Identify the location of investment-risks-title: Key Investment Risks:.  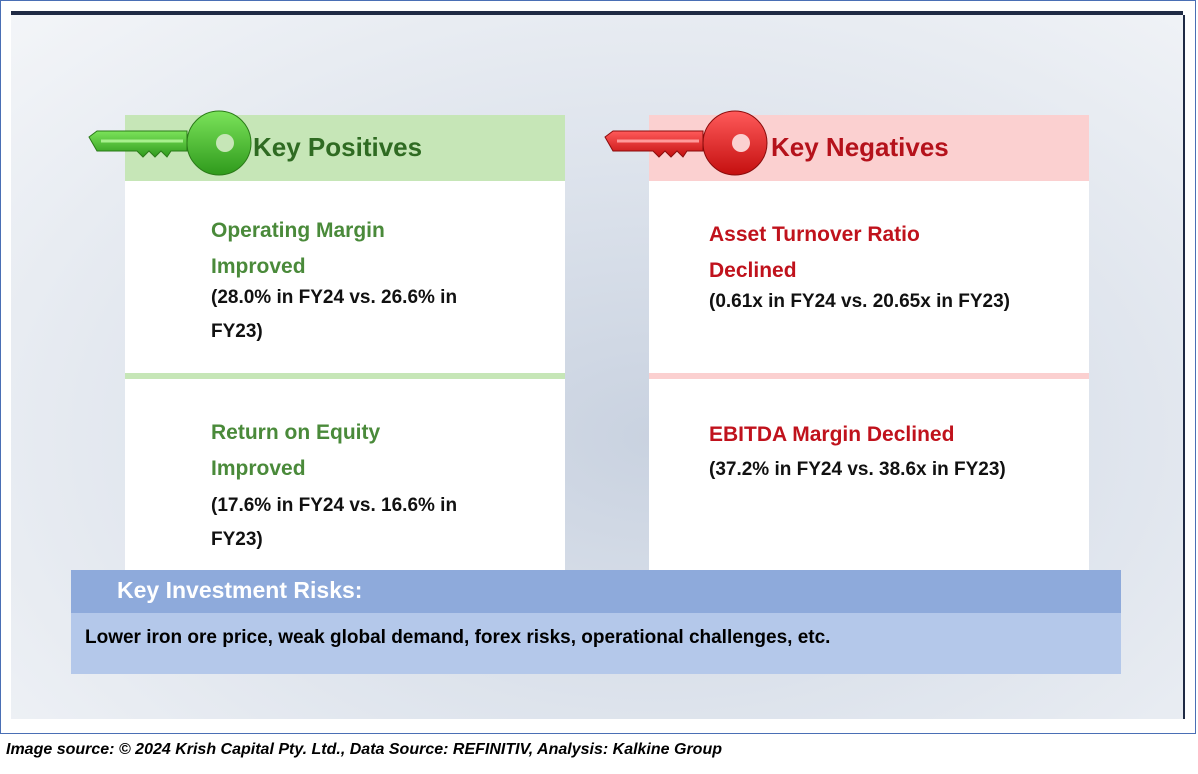
(240, 590).